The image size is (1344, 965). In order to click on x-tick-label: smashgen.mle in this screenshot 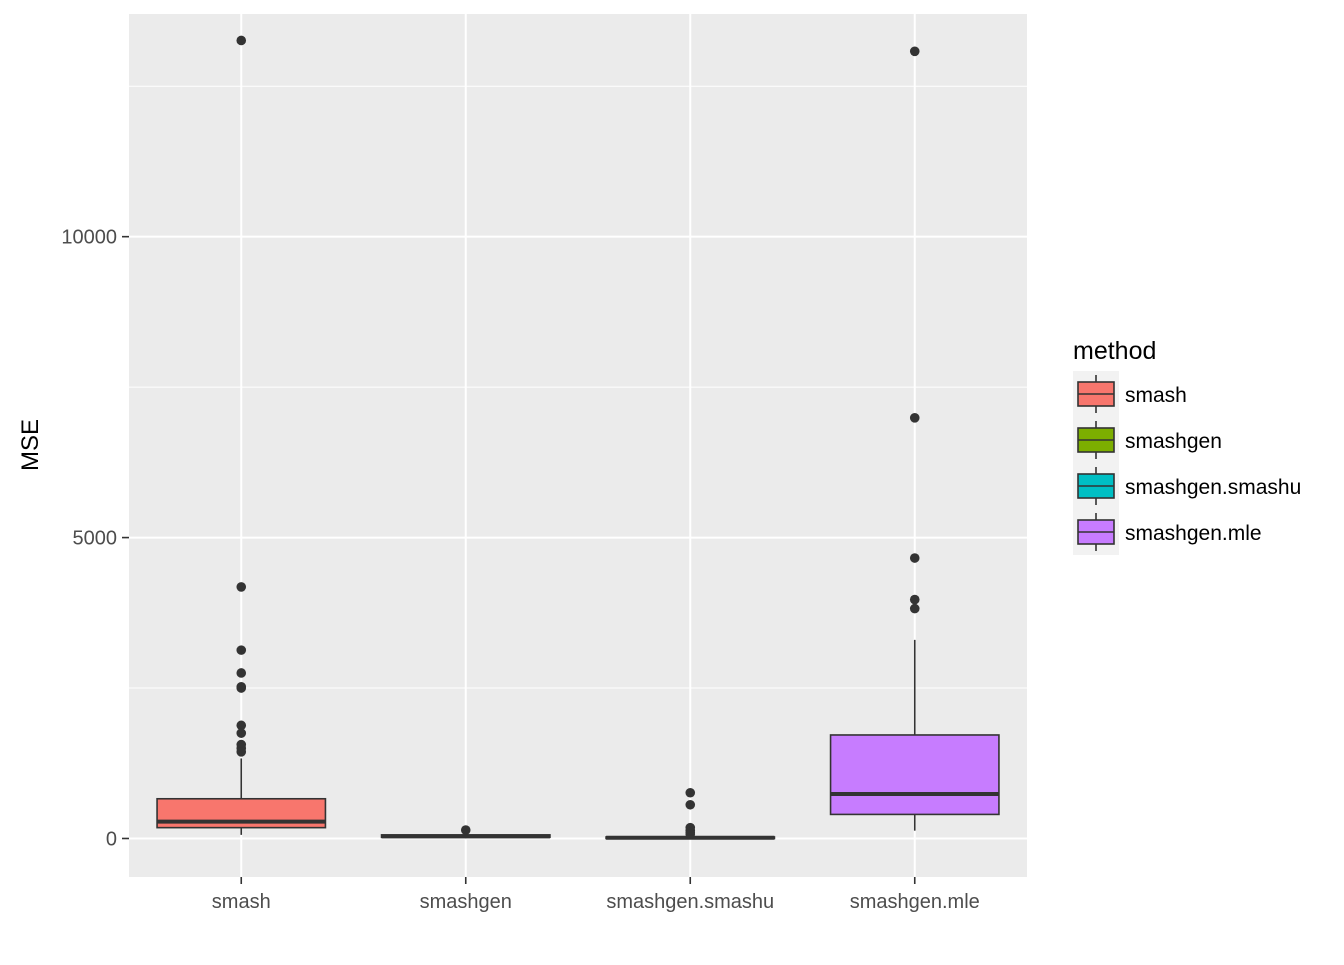, I will do `click(915, 902)`.